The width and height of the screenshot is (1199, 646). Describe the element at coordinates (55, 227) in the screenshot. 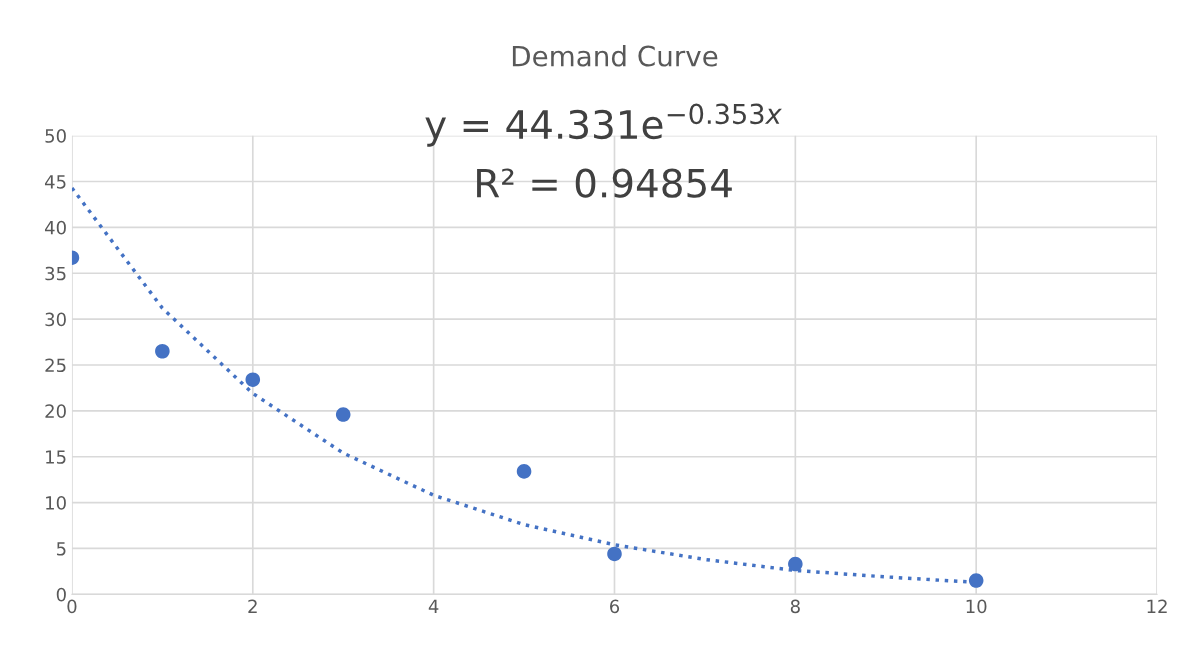

I see `y-tick-label: 40` at that location.